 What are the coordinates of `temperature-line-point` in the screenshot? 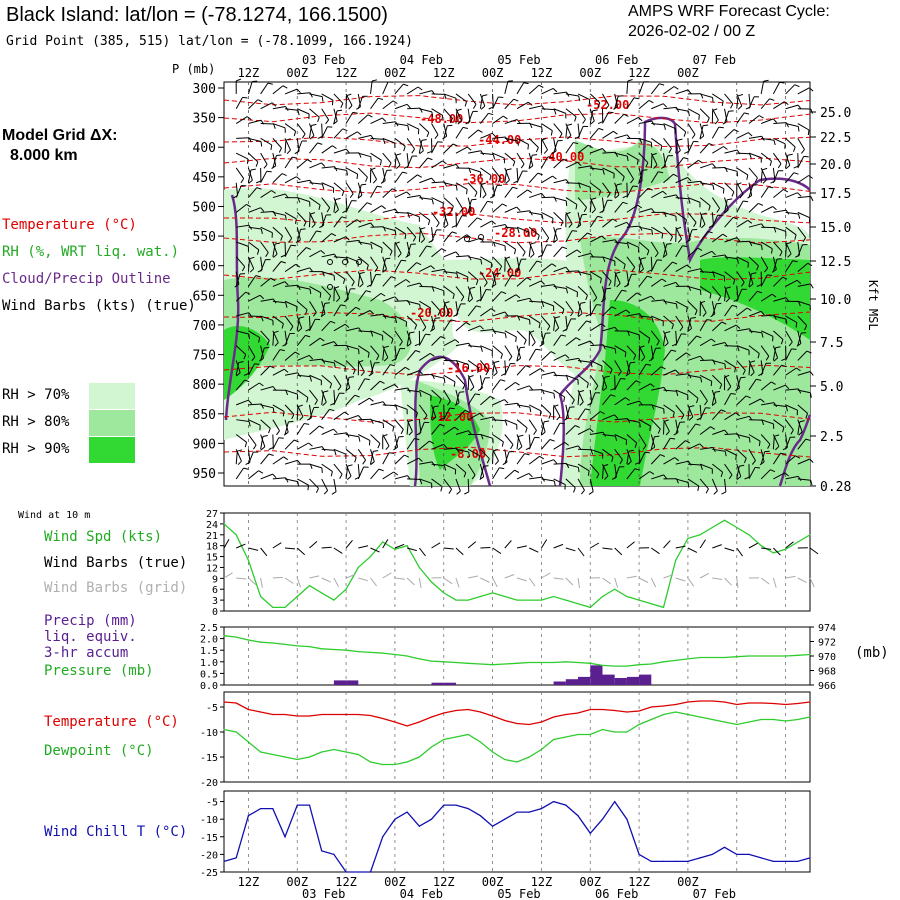 It's located at (273, 714).